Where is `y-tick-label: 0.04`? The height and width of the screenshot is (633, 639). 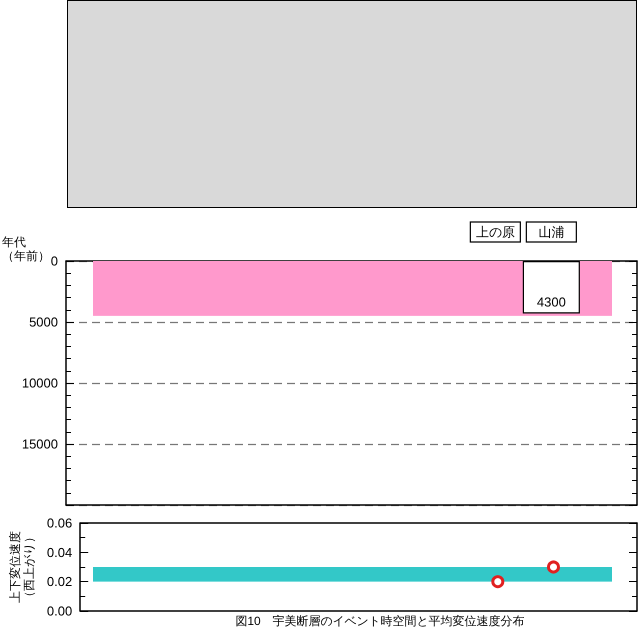 y-tick-label: 0.04 is located at coordinates (59, 552).